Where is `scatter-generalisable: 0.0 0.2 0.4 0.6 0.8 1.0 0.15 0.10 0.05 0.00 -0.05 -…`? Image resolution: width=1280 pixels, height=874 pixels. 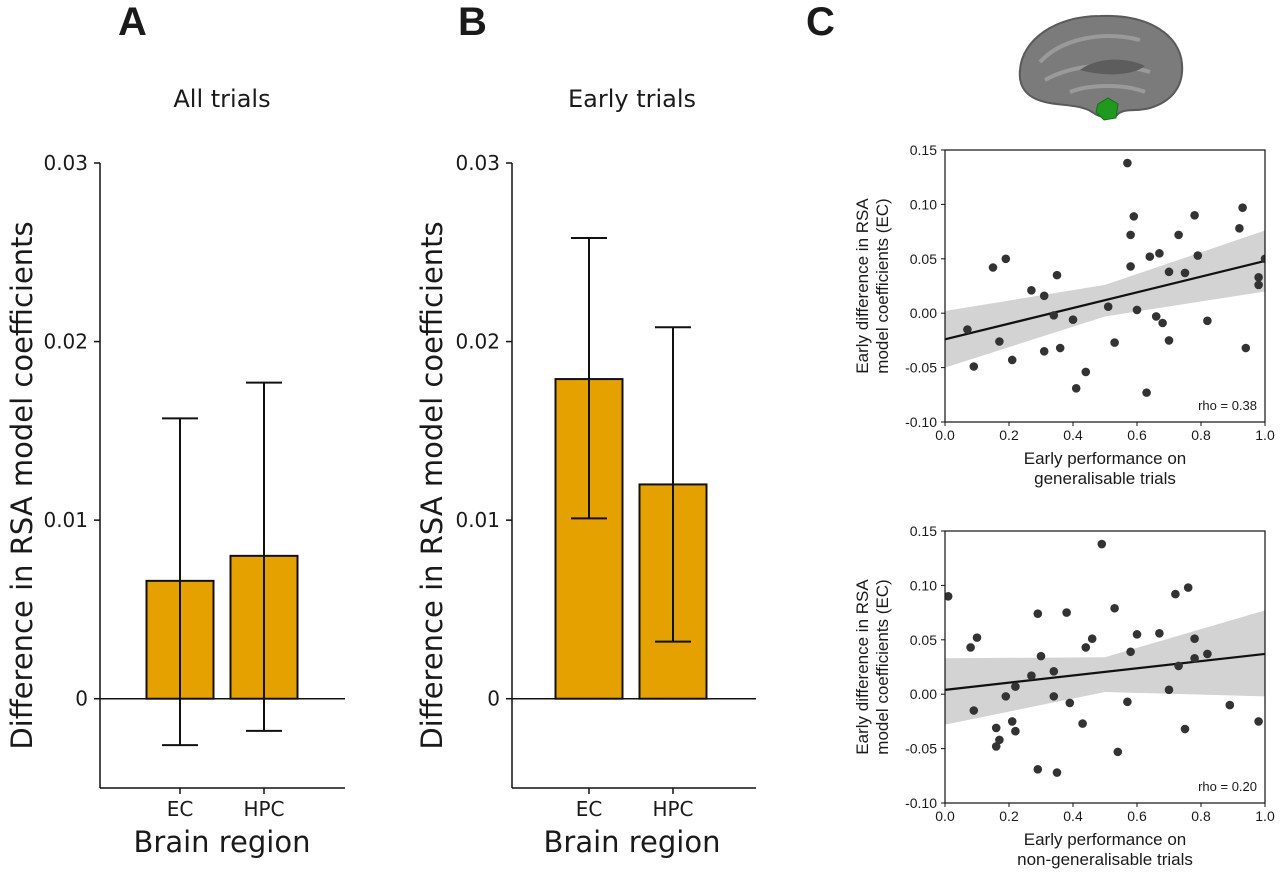
scatter-generalisable: 0.0 0.2 0.4 0.6 0.8 1.0 0.15 0.10 0.05 0.00 -0.05 -… is located at coordinates (1064, 315).